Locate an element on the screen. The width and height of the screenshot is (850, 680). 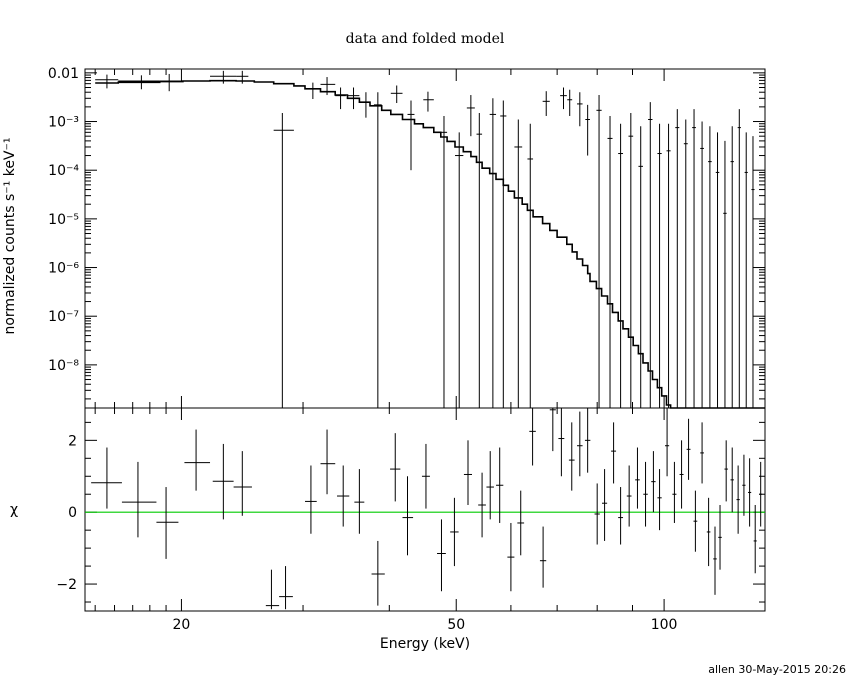
xtick-label: 100 is located at coordinates (664, 625).